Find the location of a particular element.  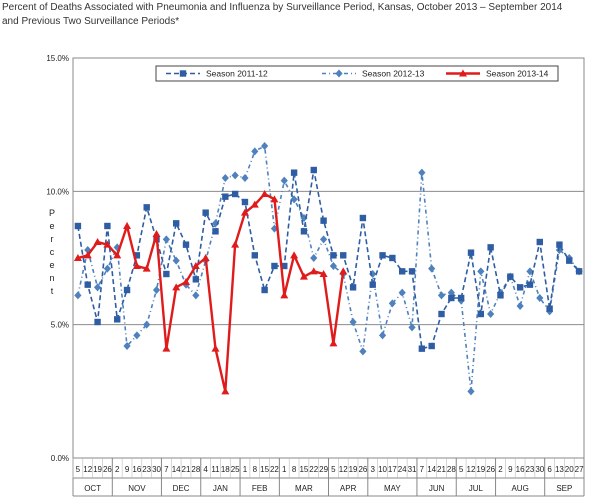

x-tick-label-36: 14 is located at coordinates (431, 469).